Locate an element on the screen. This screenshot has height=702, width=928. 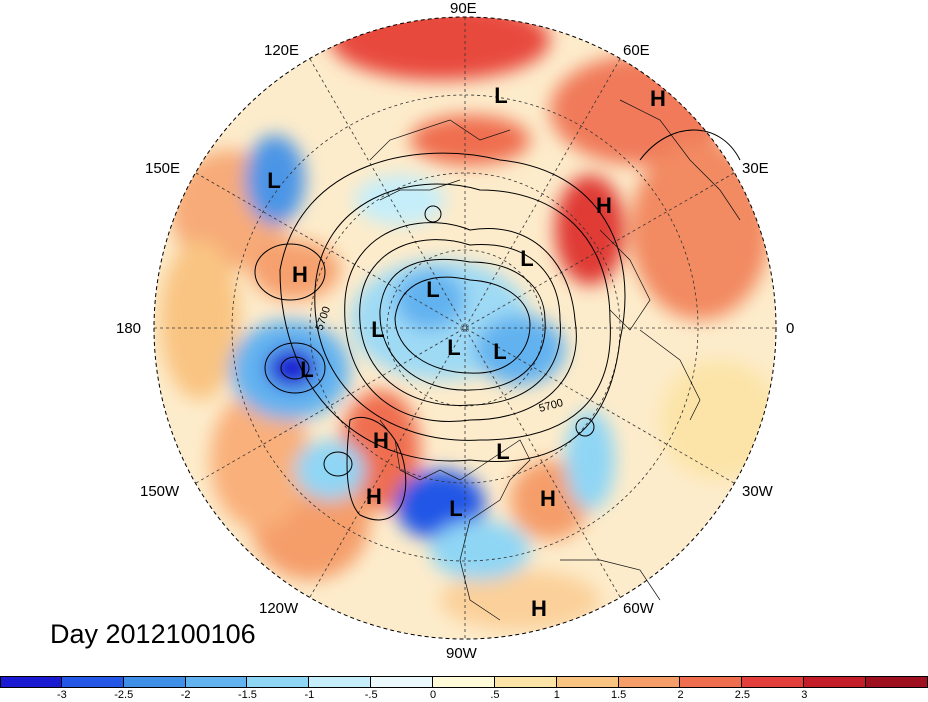
lon-label-120w: 120W is located at coordinates (279, 608).